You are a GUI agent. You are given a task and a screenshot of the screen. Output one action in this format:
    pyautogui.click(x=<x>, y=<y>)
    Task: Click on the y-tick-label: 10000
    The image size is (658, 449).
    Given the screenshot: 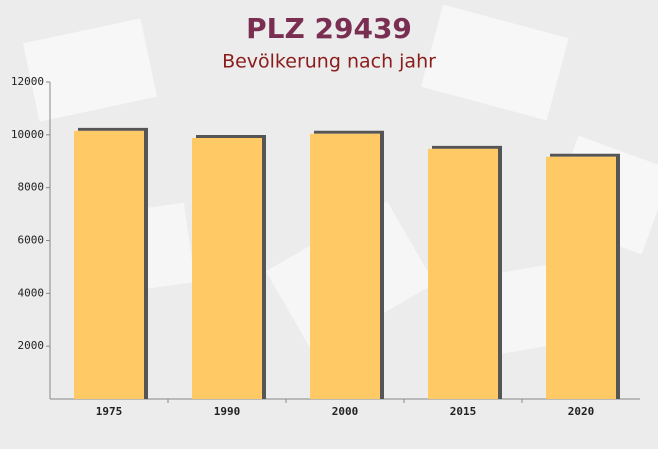 What is the action you would take?
    pyautogui.click(x=27, y=134)
    